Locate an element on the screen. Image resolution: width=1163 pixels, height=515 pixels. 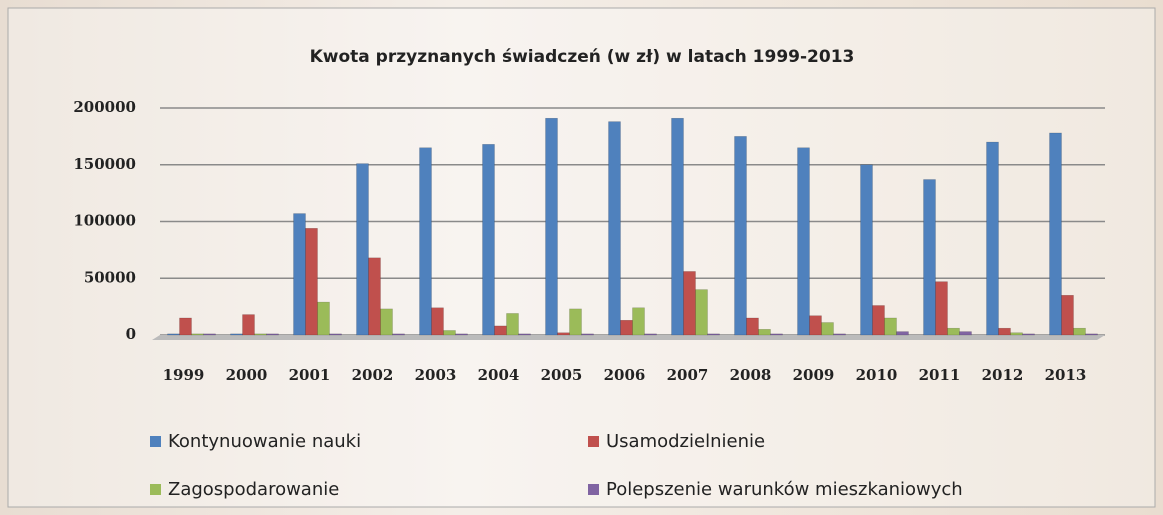
y-tick-label: 150000 is located at coordinates (104, 164).